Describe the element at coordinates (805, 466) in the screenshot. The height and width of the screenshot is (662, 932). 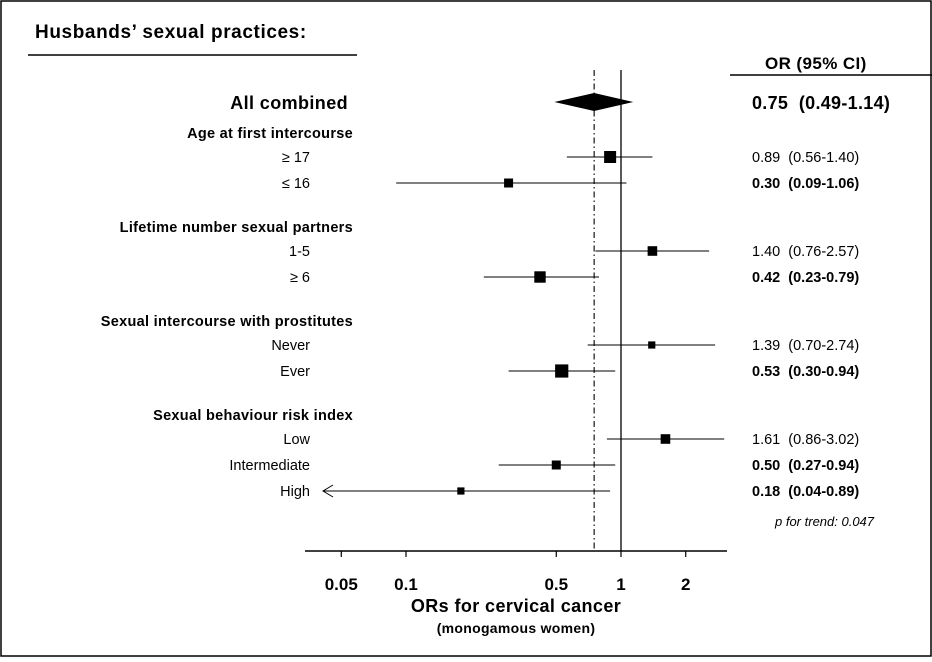
I see `row-or-text: 0.50 (0.27-0.94)` at that location.